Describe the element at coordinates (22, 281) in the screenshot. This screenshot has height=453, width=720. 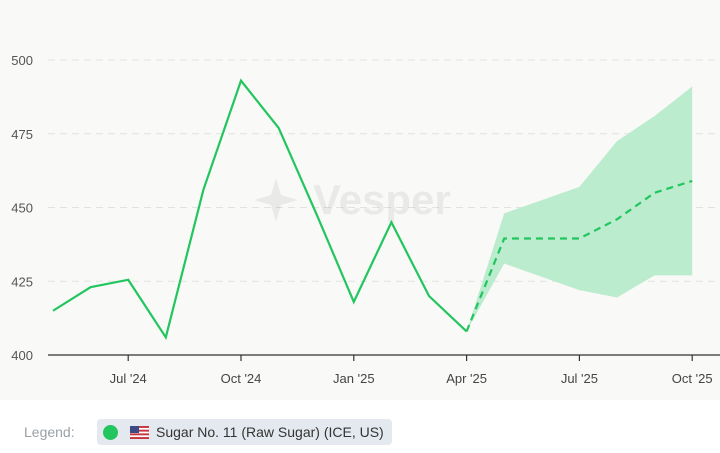
I see `y-tick-label: 425` at that location.